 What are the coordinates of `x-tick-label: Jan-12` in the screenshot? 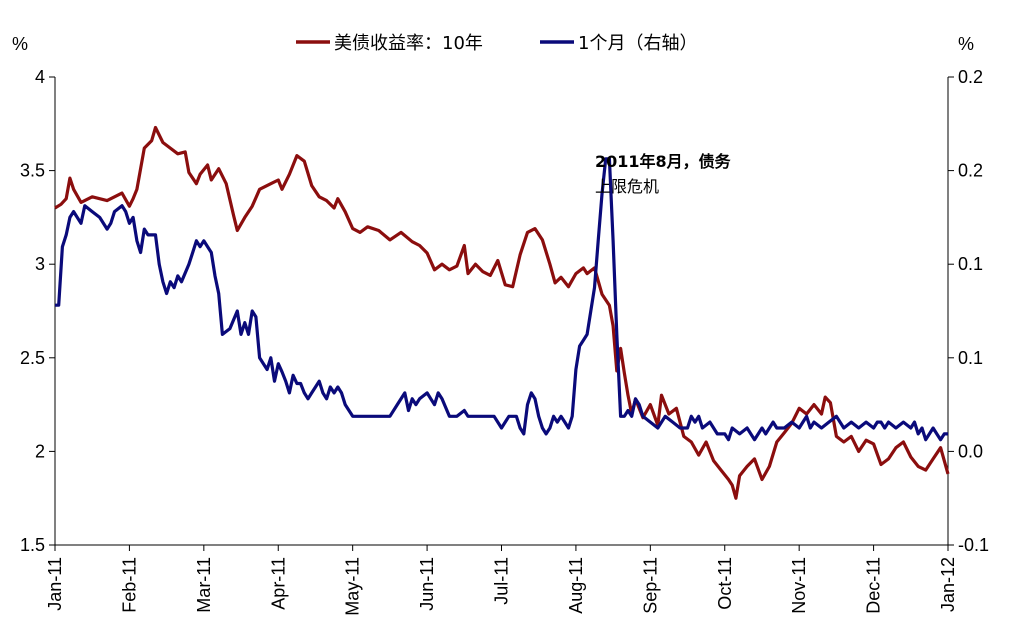 It's located at (948, 584).